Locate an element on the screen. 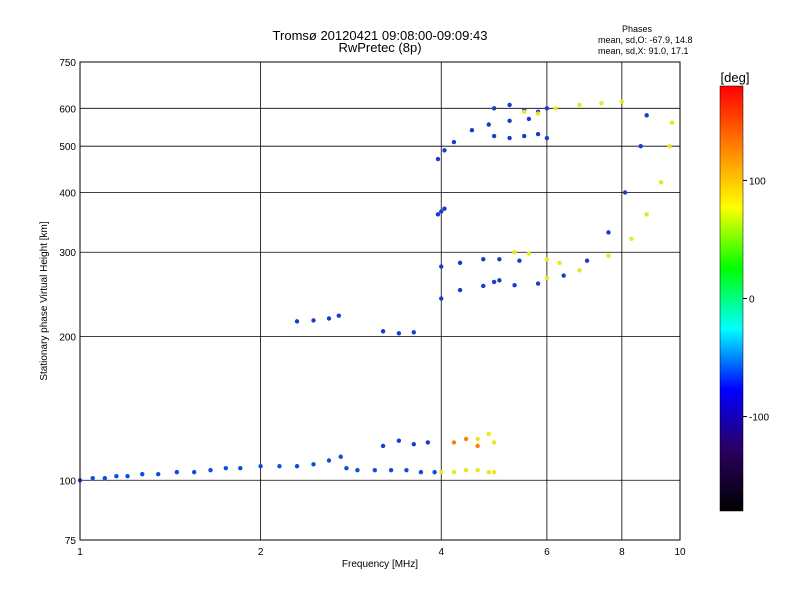 The width and height of the screenshot is (800, 600). colorbar is located at coordinates (731, 298).